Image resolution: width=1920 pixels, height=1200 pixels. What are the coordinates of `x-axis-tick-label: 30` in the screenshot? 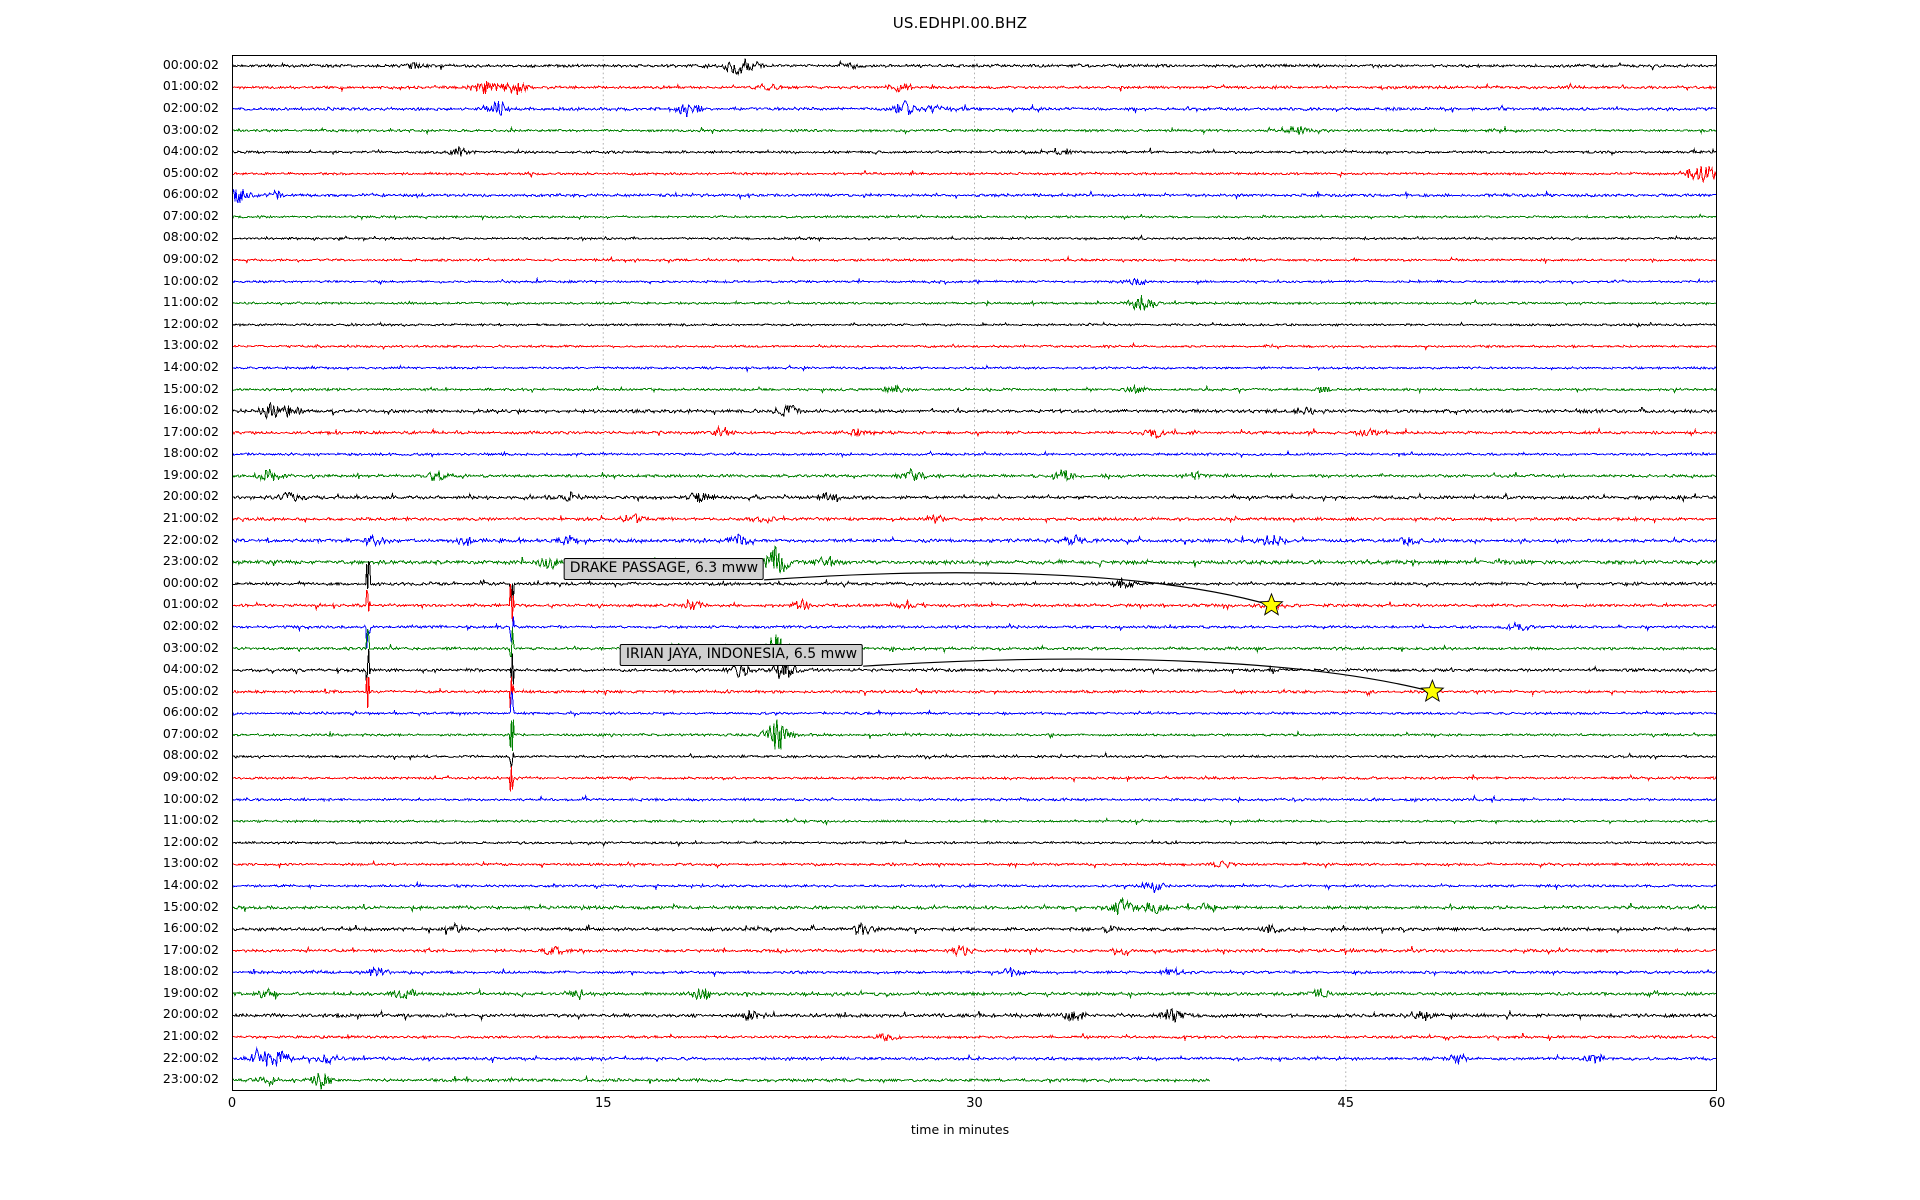 It's located at (974, 1103).